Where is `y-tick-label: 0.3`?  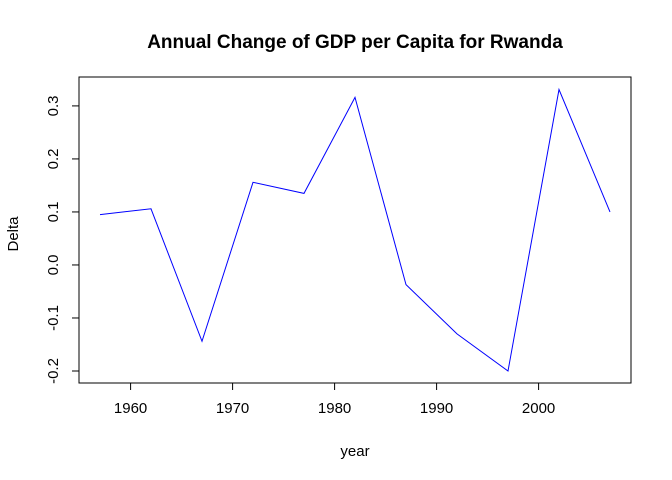 y-tick-label: 0.3 is located at coordinates (53, 105).